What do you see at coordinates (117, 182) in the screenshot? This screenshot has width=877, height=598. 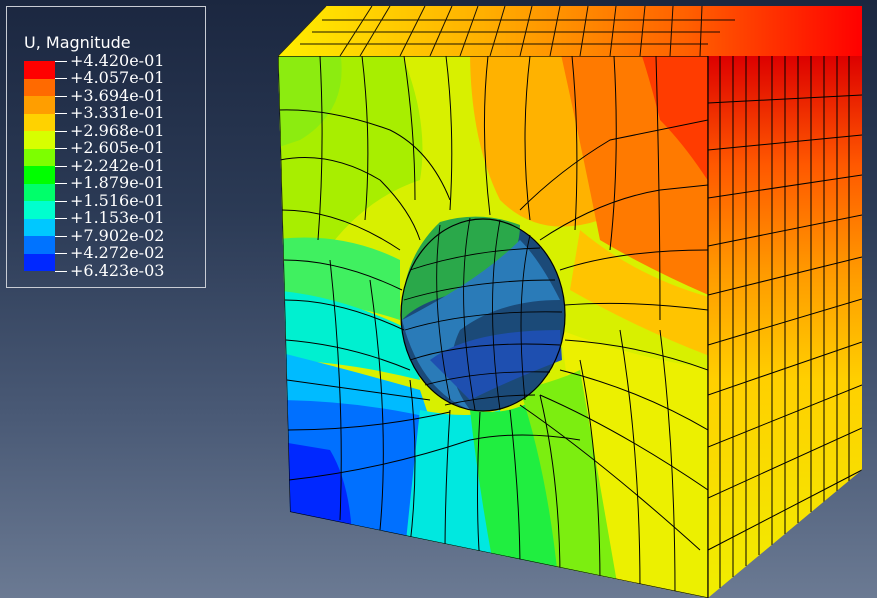 I see `legend-label: +1.879e-01` at bounding box center [117, 182].